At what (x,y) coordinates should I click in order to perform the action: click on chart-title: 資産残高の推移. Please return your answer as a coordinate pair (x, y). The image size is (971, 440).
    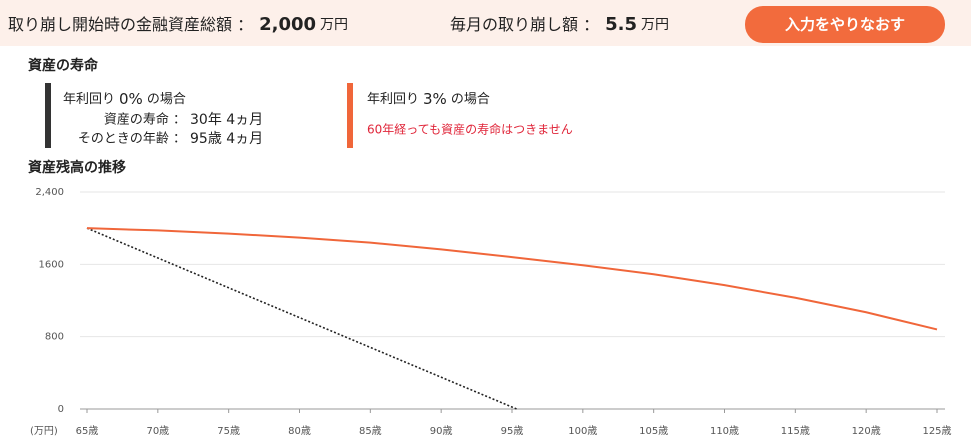
    Looking at the image, I should click on (77, 167).